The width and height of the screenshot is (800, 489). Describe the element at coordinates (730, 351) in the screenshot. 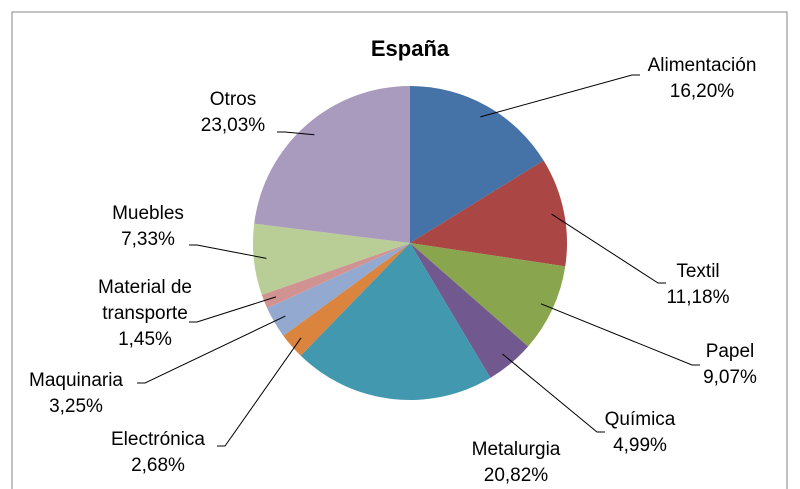

I see `category-label: Papel` at that location.